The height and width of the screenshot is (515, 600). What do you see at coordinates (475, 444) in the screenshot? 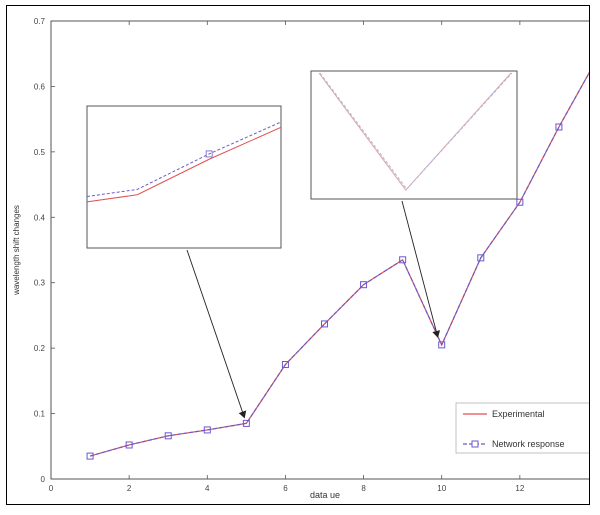
I see `legend-marker-network-response` at bounding box center [475, 444].